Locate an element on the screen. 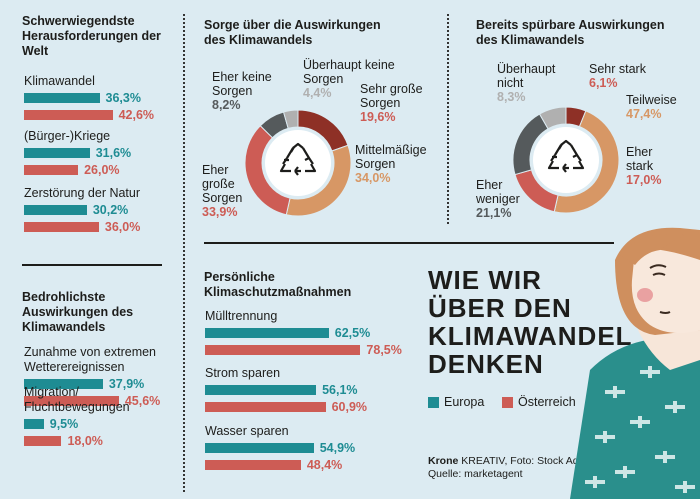 The width and height of the screenshot is (700, 499). bar-value-label: 60,9% is located at coordinates (349, 407).